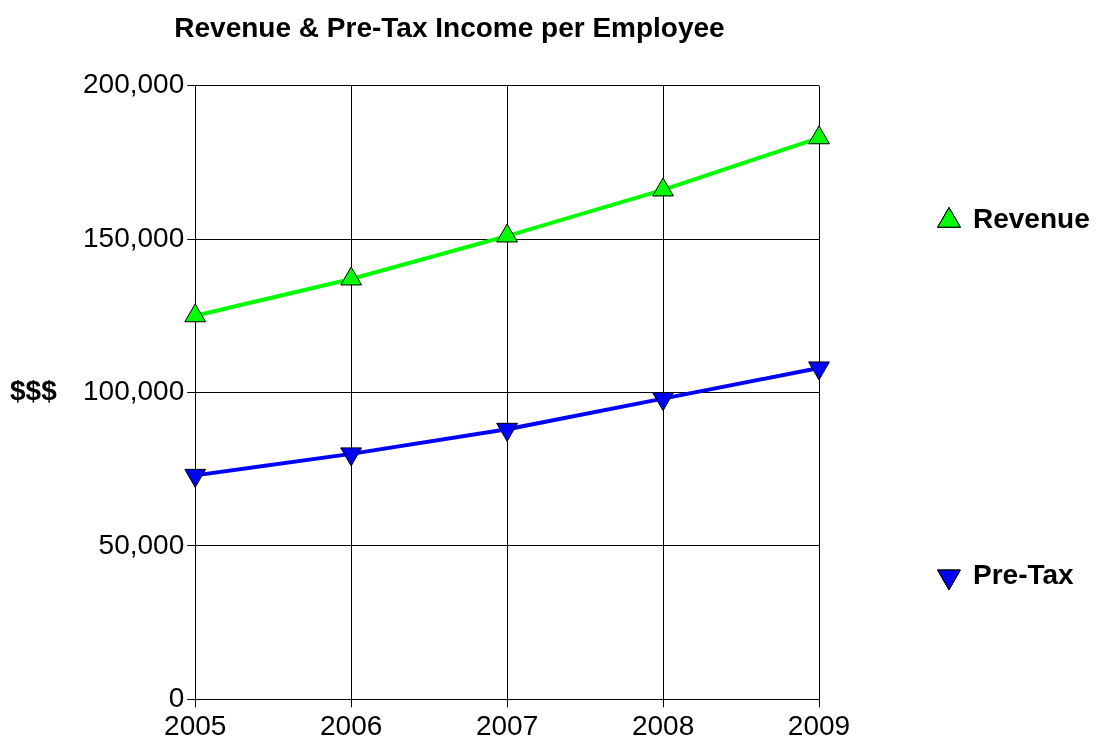 This screenshot has height=747, width=1119. Describe the element at coordinates (449, 27) in the screenshot. I see `chart-title: Revenue & Pre-Tax Income per Employee` at that location.